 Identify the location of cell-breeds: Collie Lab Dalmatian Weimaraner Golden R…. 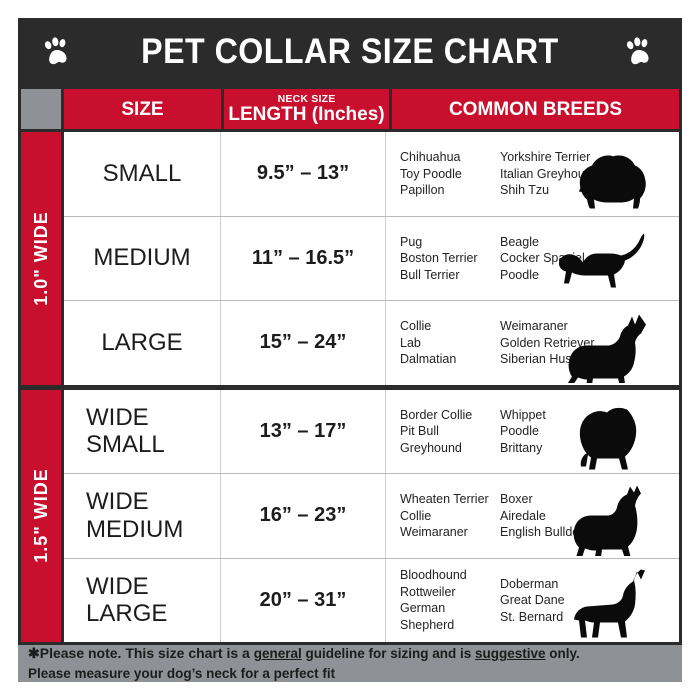
(532, 343).